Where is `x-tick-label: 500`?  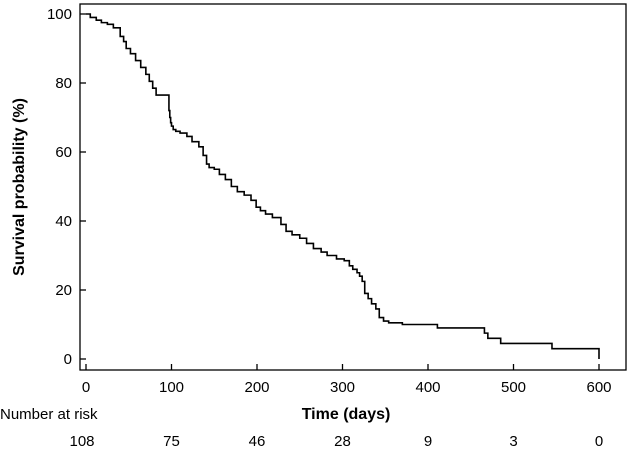
x-tick-label: 500 is located at coordinates (513, 387).